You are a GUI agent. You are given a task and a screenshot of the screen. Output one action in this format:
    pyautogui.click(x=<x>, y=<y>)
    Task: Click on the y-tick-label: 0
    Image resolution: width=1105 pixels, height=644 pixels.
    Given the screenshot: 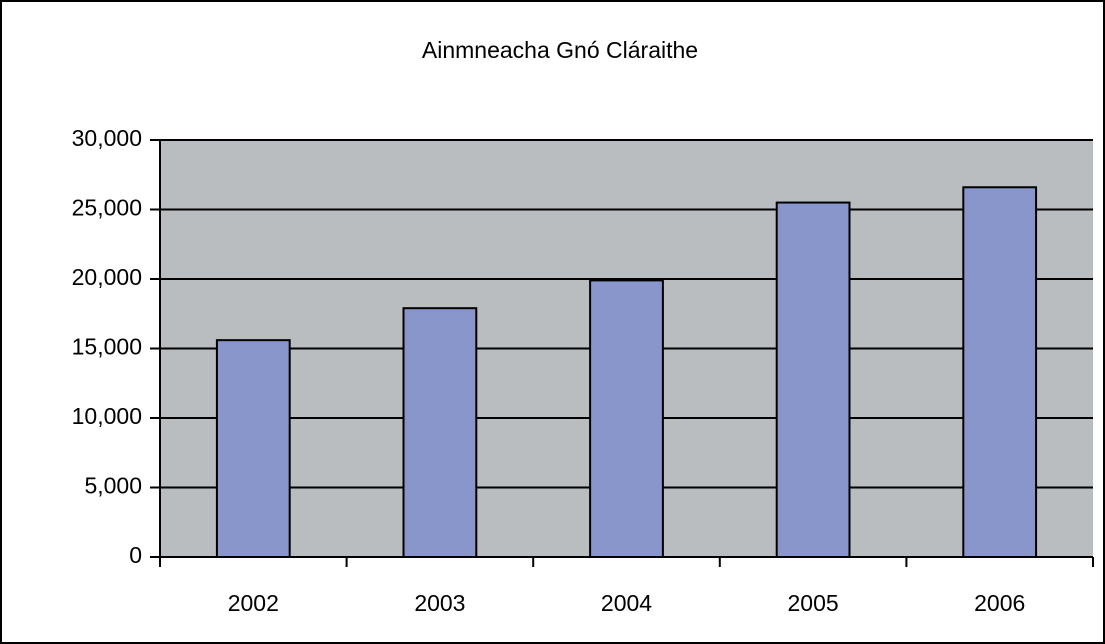 What is the action you would take?
    pyautogui.click(x=135, y=555)
    